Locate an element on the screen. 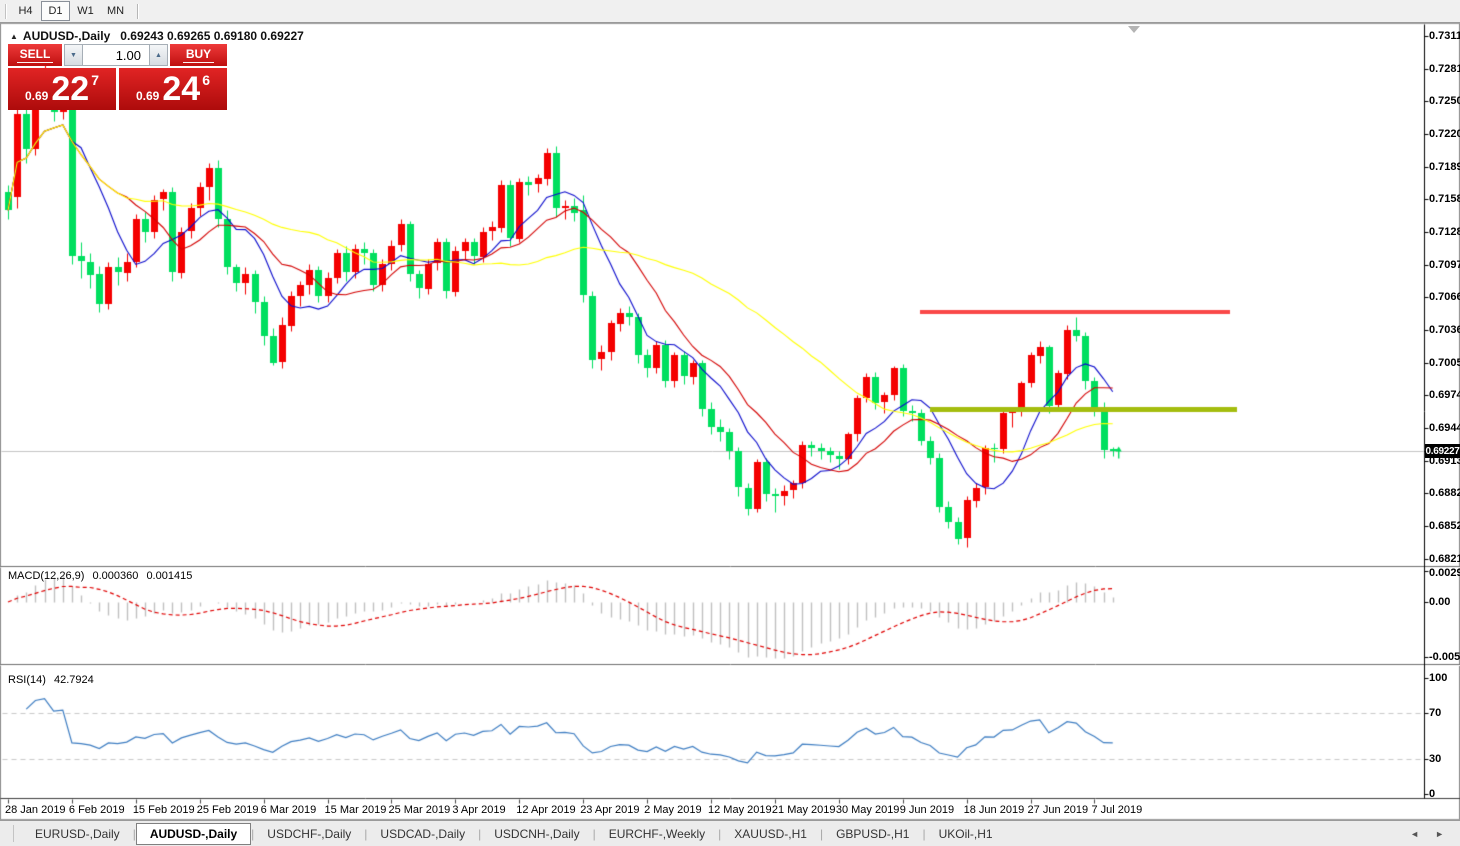  macd-tick-label: 0.00 is located at coordinates (1440, 602).